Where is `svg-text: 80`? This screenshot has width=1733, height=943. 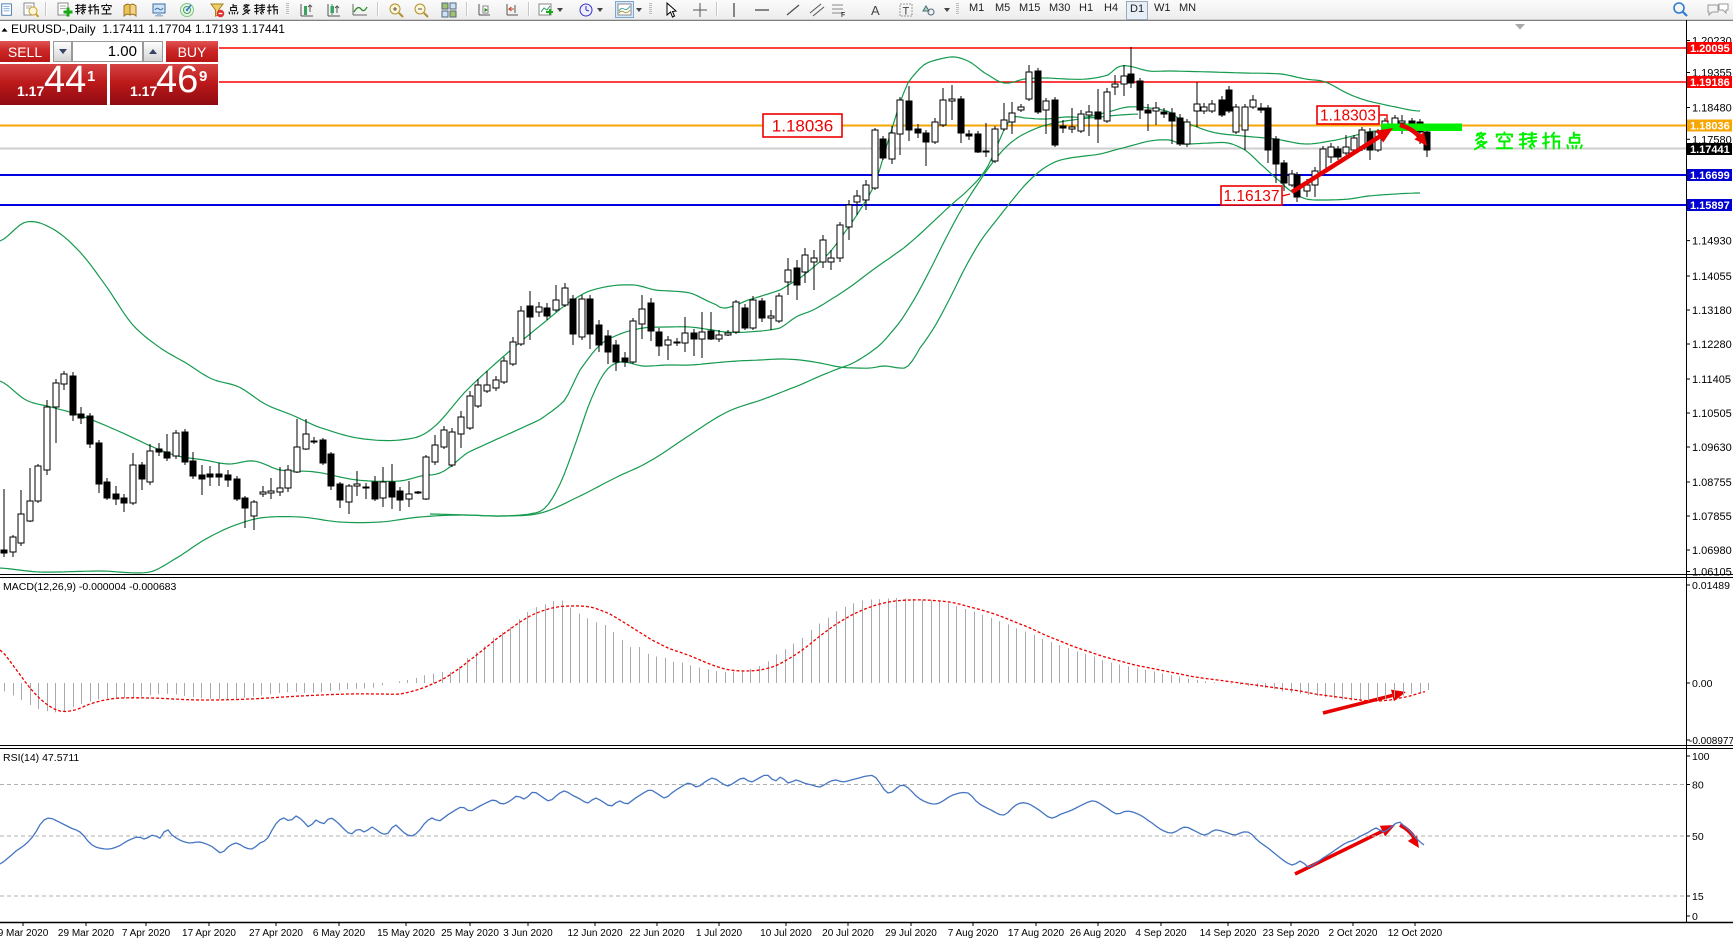
svg-text: 80 is located at coordinates (1698, 786).